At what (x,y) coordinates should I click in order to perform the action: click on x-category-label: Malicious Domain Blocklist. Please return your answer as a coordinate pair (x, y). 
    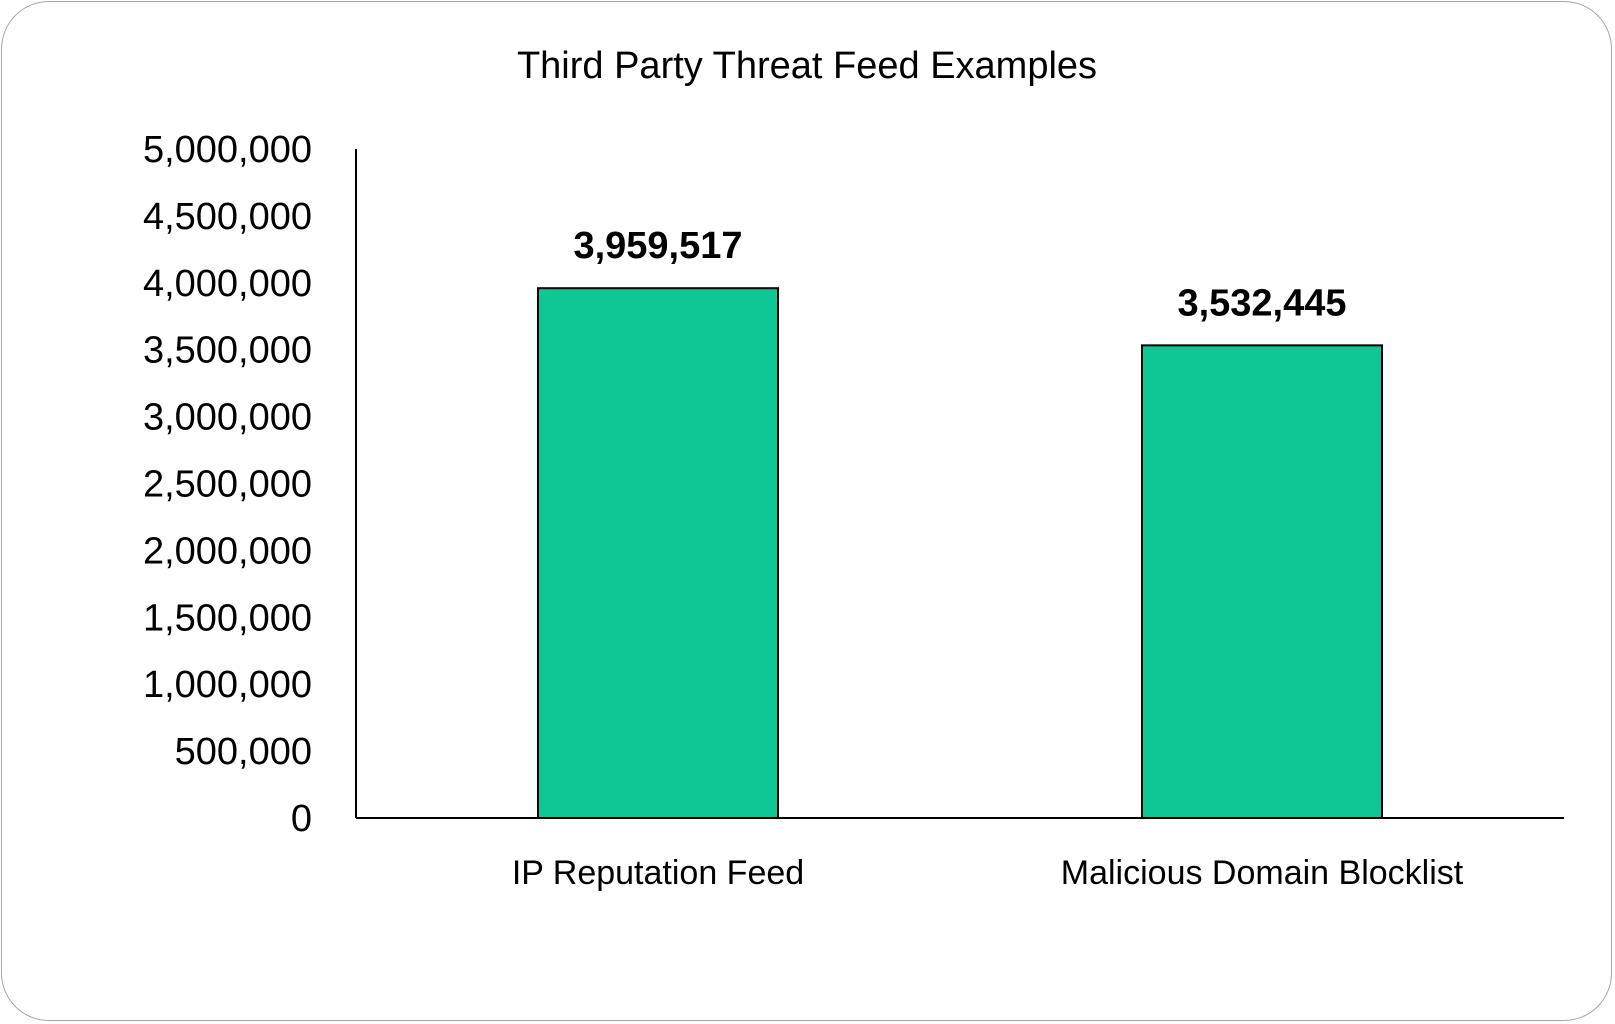
    Looking at the image, I should click on (1262, 873).